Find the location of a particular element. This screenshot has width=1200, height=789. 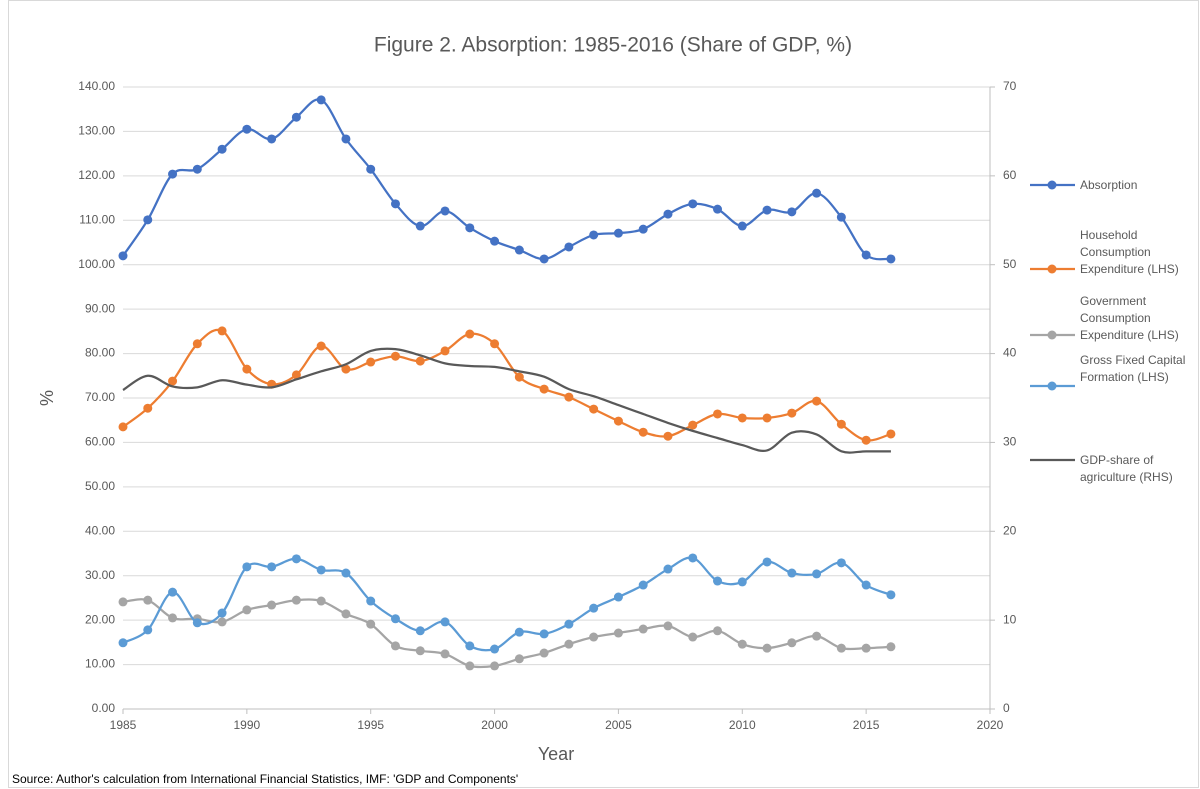

x-tick-label: 1995 is located at coordinates (370, 725).